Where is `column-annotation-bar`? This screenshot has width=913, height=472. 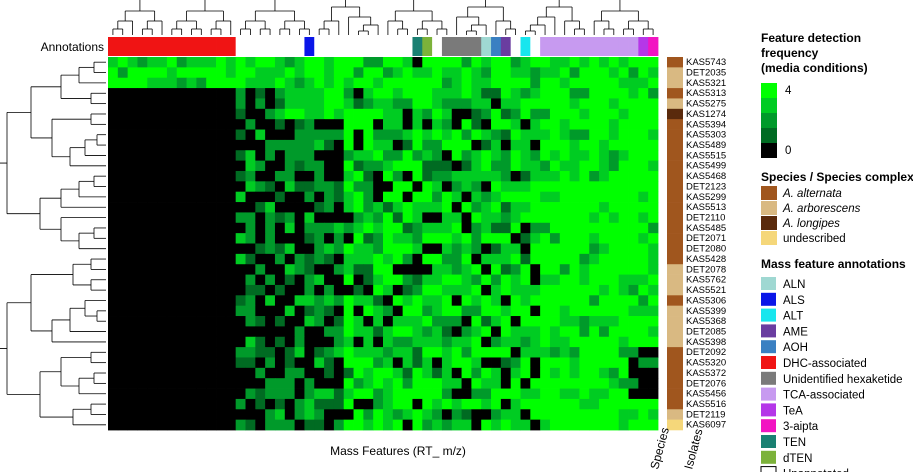
column-annotation-bar is located at coordinates (383, 46).